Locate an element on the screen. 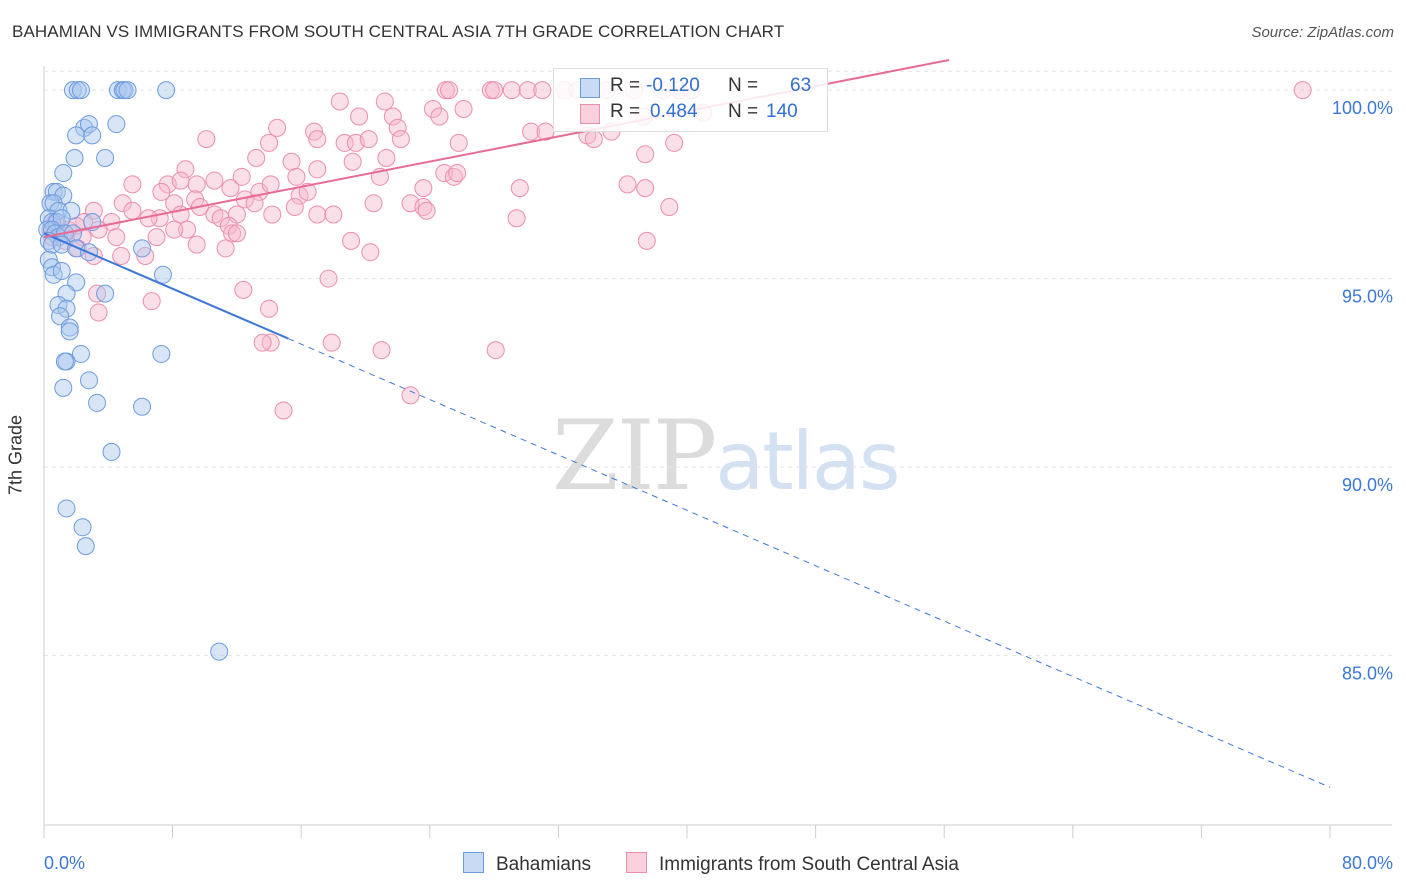 This screenshot has height=892, width=1406. bottom-legend-label: Immigrants from South Central Asia is located at coordinates (809, 864).